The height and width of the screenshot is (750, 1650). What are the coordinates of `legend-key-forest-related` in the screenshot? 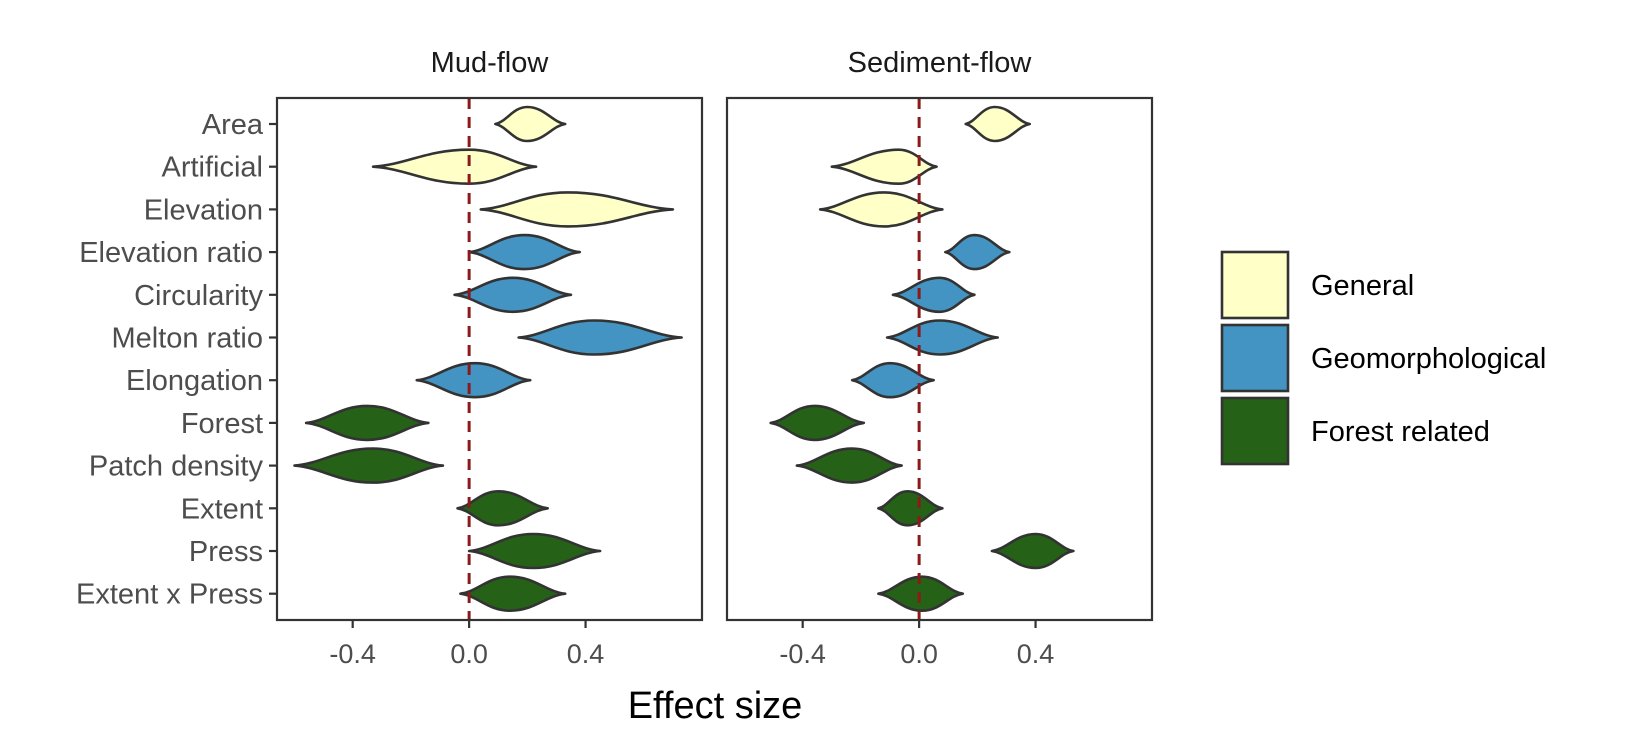 It's located at (1255, 431).